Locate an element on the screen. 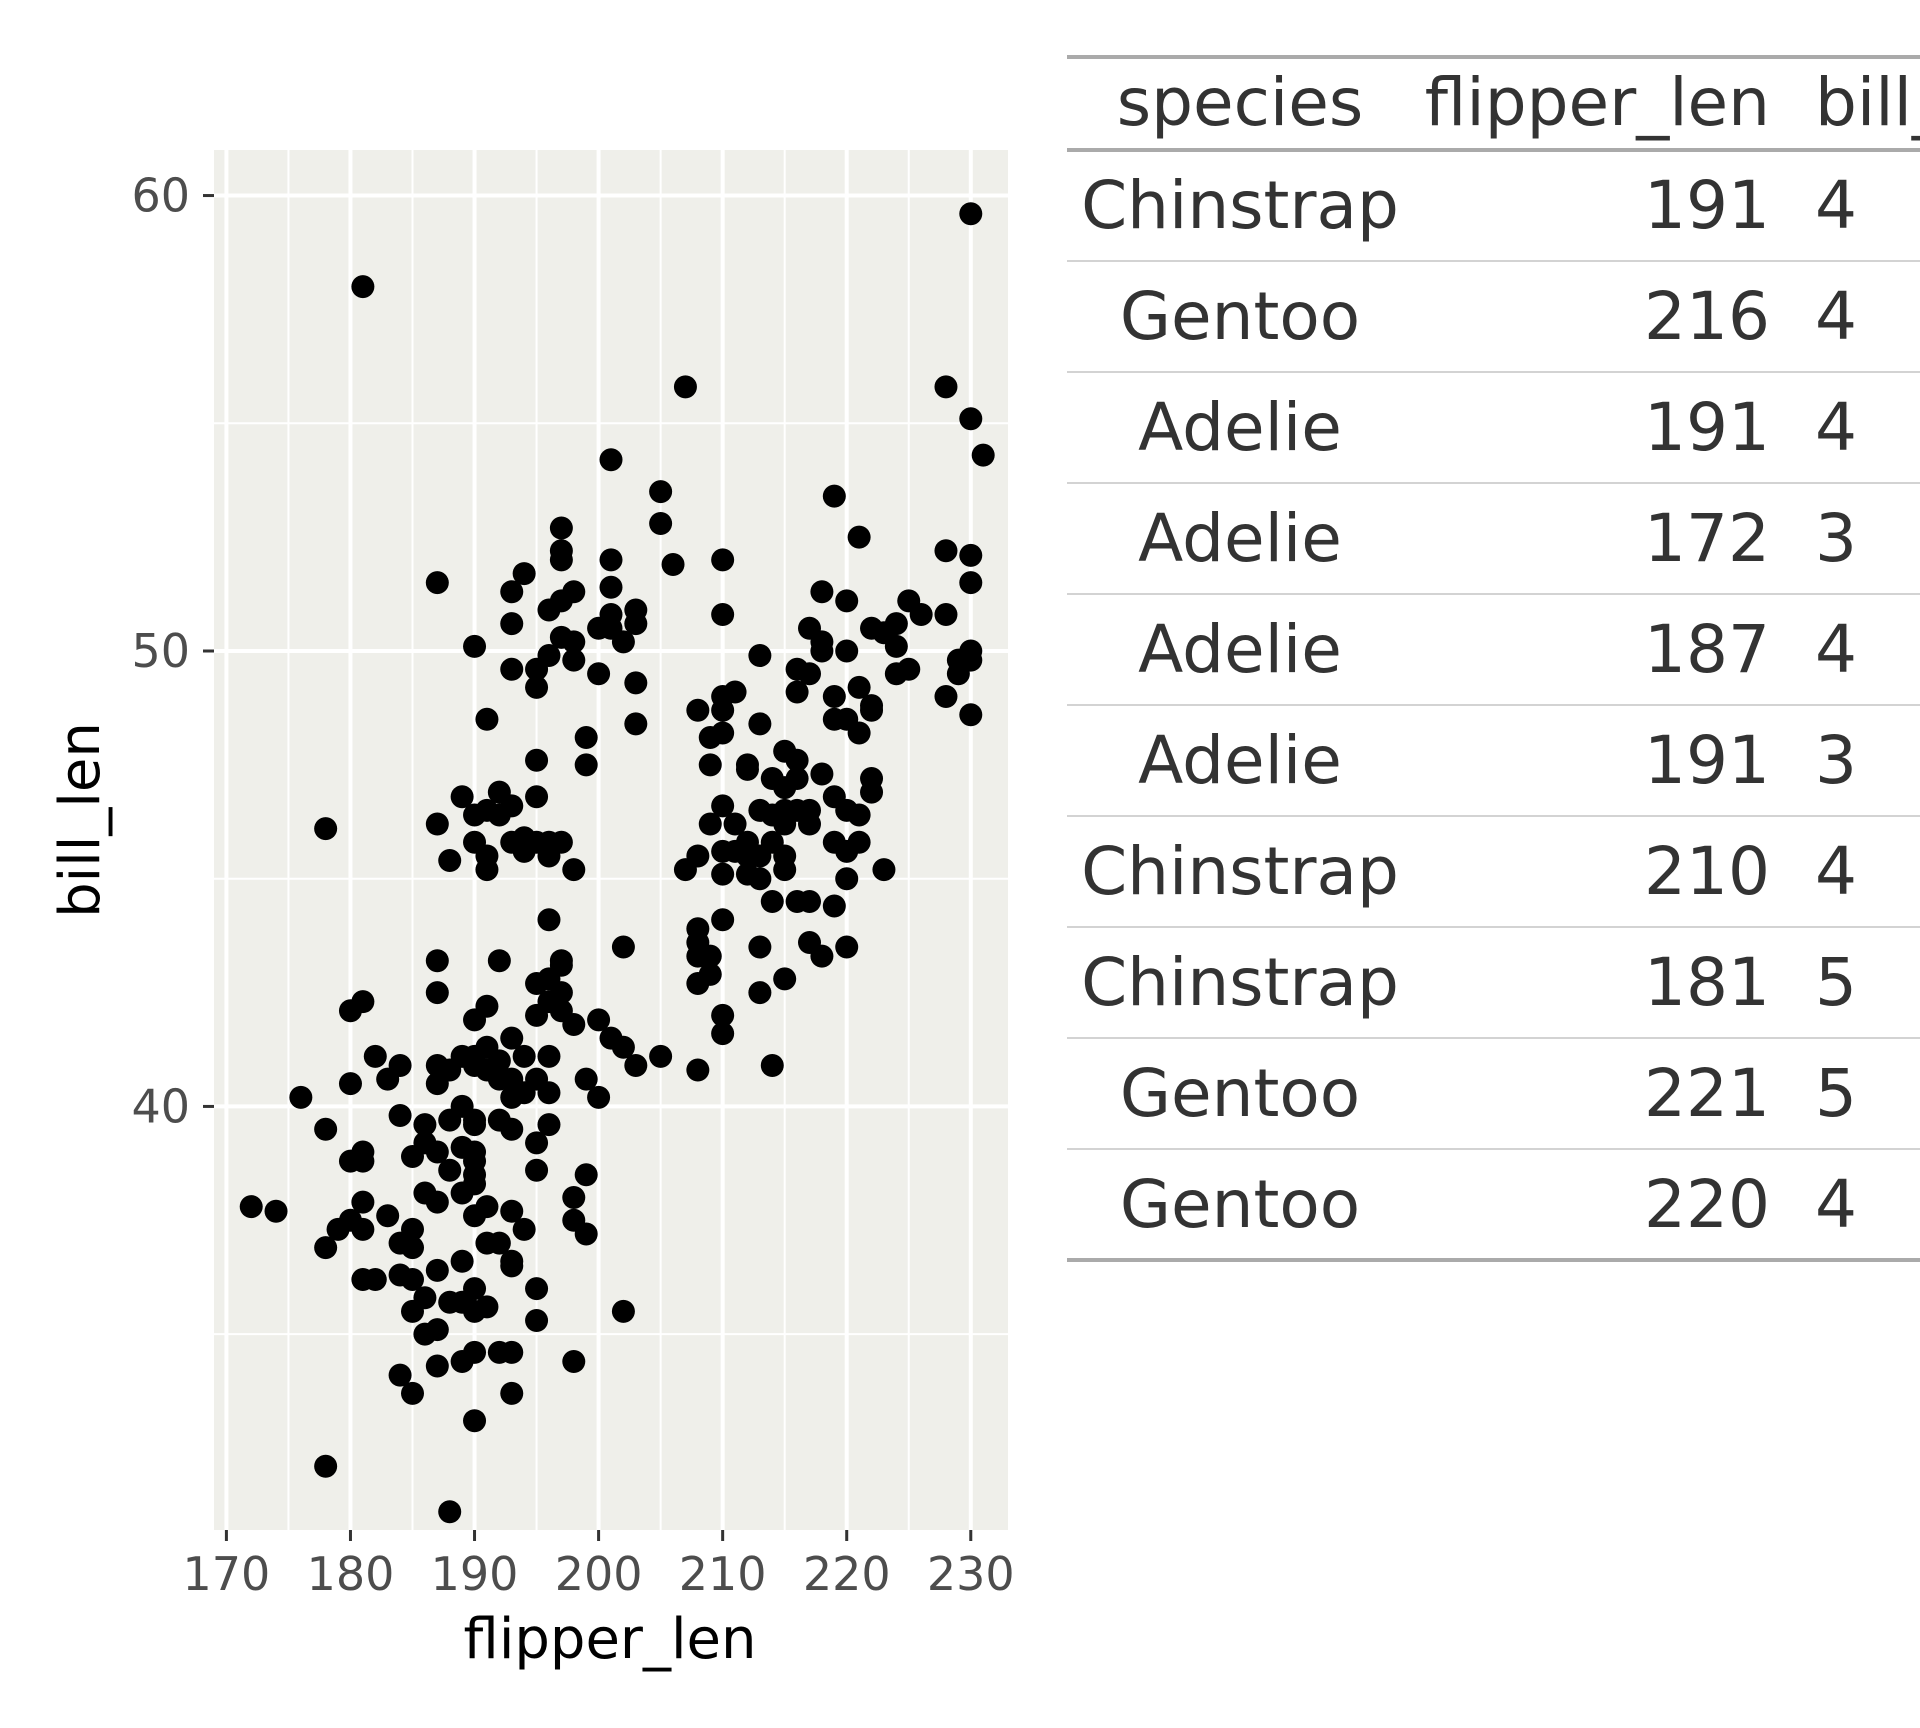  x-tick-label: 230 is located at coordinates (971, 1574).